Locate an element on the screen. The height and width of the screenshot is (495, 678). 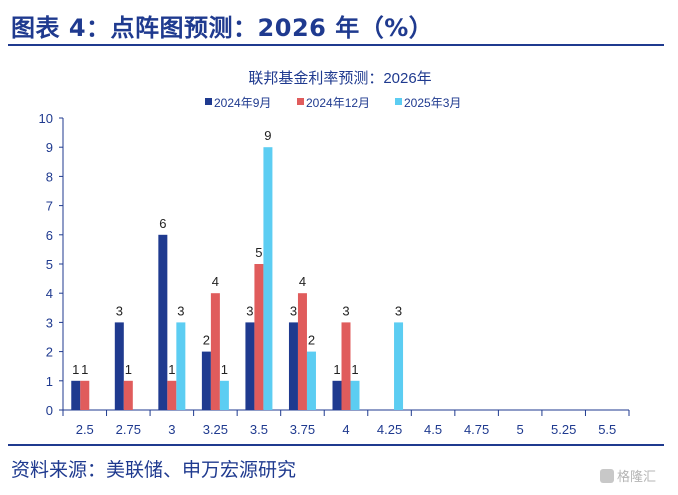
x-tick-label: 5.5 is located at coordinates (607, 429).